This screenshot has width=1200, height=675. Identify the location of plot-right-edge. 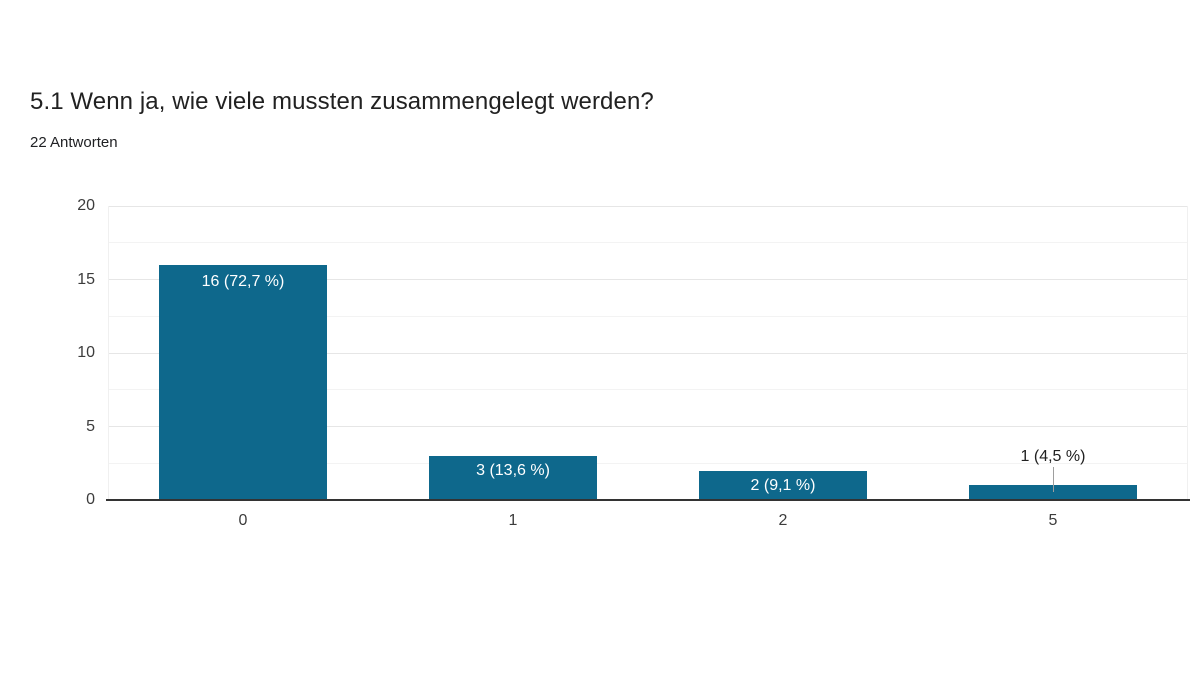
(1187, 353).